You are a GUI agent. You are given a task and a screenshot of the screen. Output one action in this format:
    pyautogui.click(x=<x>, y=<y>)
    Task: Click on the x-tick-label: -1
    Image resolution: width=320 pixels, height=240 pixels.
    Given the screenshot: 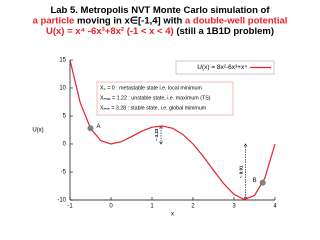 What is the action you would take?
    pyautogui.click(x=70, y=207)
    